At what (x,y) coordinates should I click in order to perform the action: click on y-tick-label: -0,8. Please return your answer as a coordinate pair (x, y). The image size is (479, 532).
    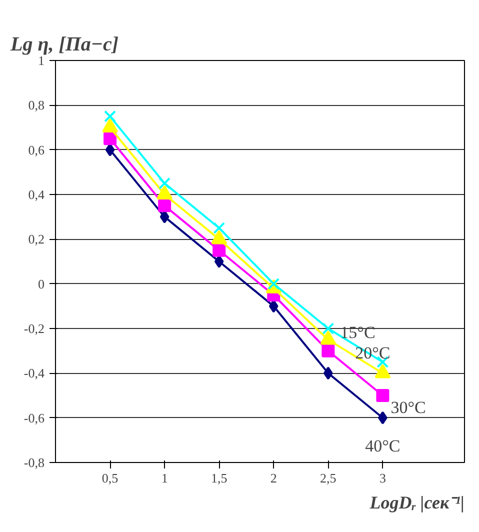
    Looking at the image, I should click on (34, 462).